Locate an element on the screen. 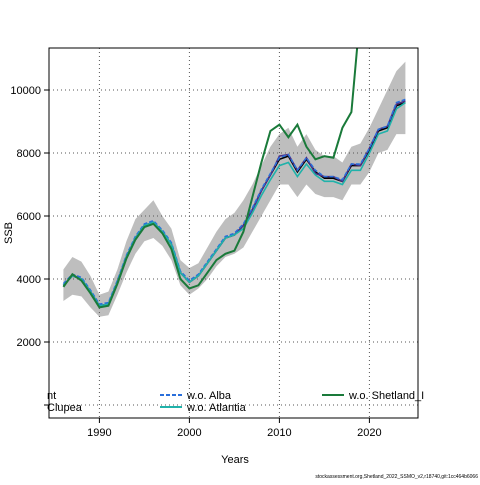 The image size is (480, 485). y-tick-label: 10000 is located at coordinates (25, 91).